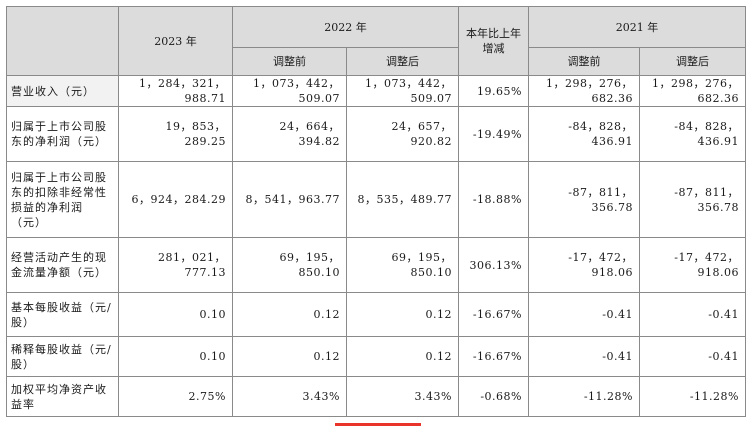 The height and width of the screenshot is (426, 750). What do you see at coordinates (584, 265) in the screenshot?
I see `cell-2021-before: -17，472，918.06` at bounding box center [584, 265].